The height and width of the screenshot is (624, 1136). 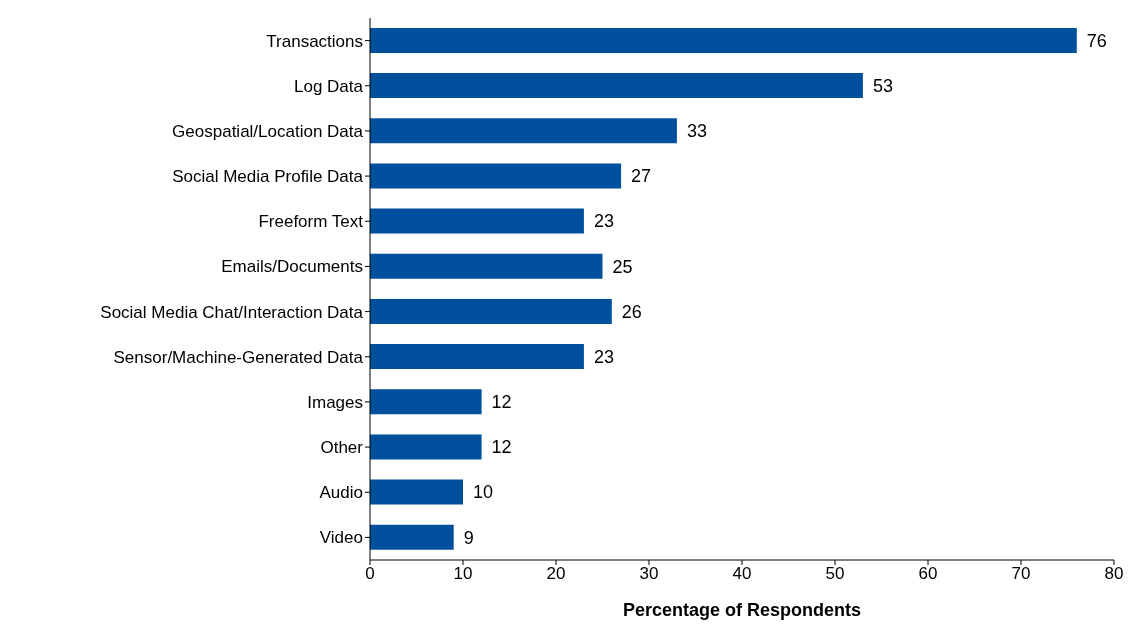 I want to click on x-tick-label: 50, so click(x=835, y=574).